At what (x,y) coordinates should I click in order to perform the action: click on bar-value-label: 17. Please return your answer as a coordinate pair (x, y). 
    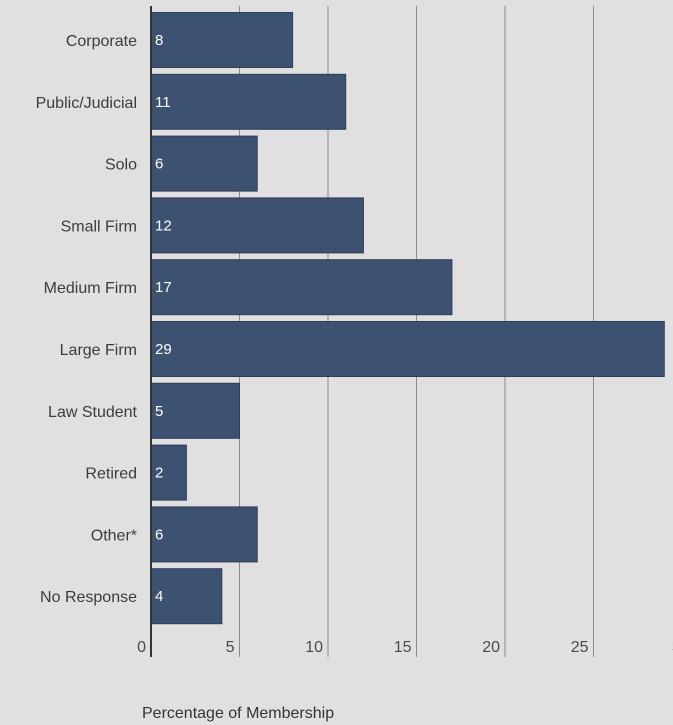
    Looking at the image, I should click on (163, 287).